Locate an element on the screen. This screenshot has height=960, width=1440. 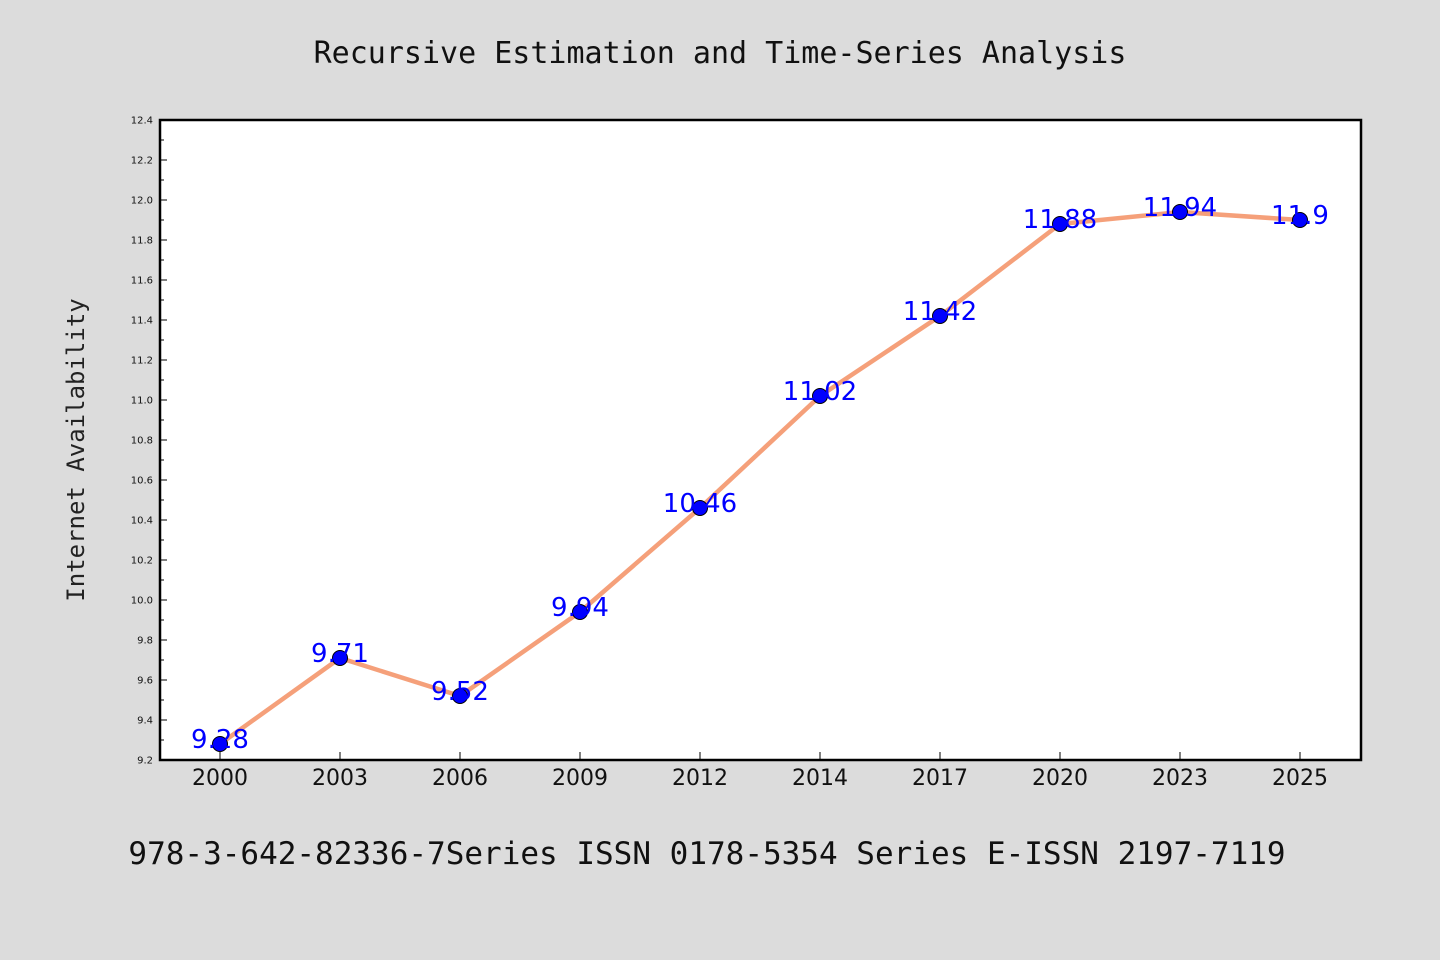
data-label: 9.94 is located at coordinates (580, 608).